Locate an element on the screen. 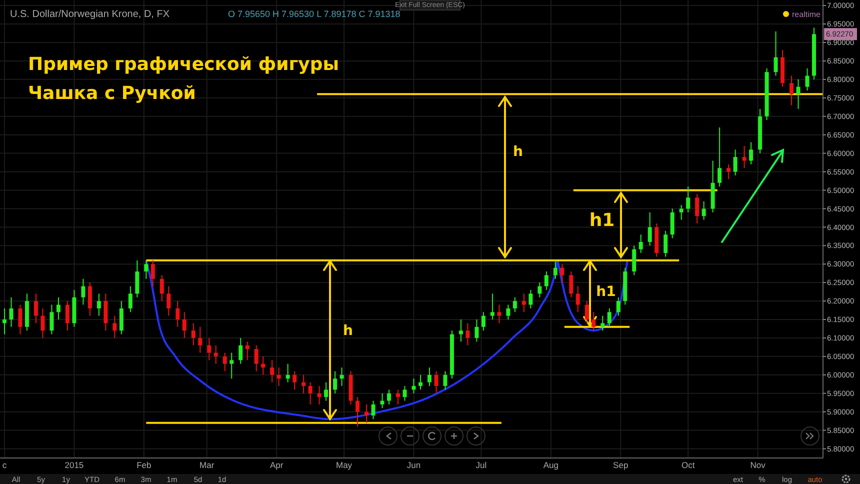 The width and height of the screenshot is (860, 484). x-tick-label: Jul is located at coordinates (481, 465).